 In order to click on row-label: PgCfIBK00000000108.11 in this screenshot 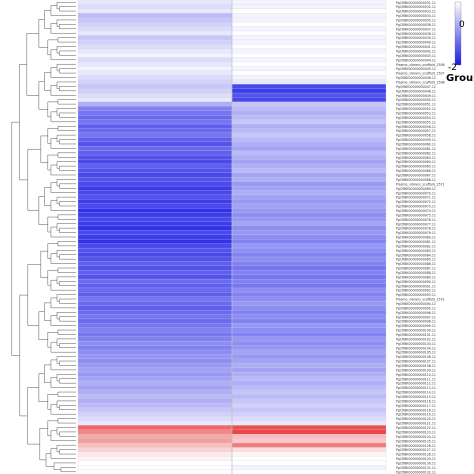, I will do `click(416, 366)`.